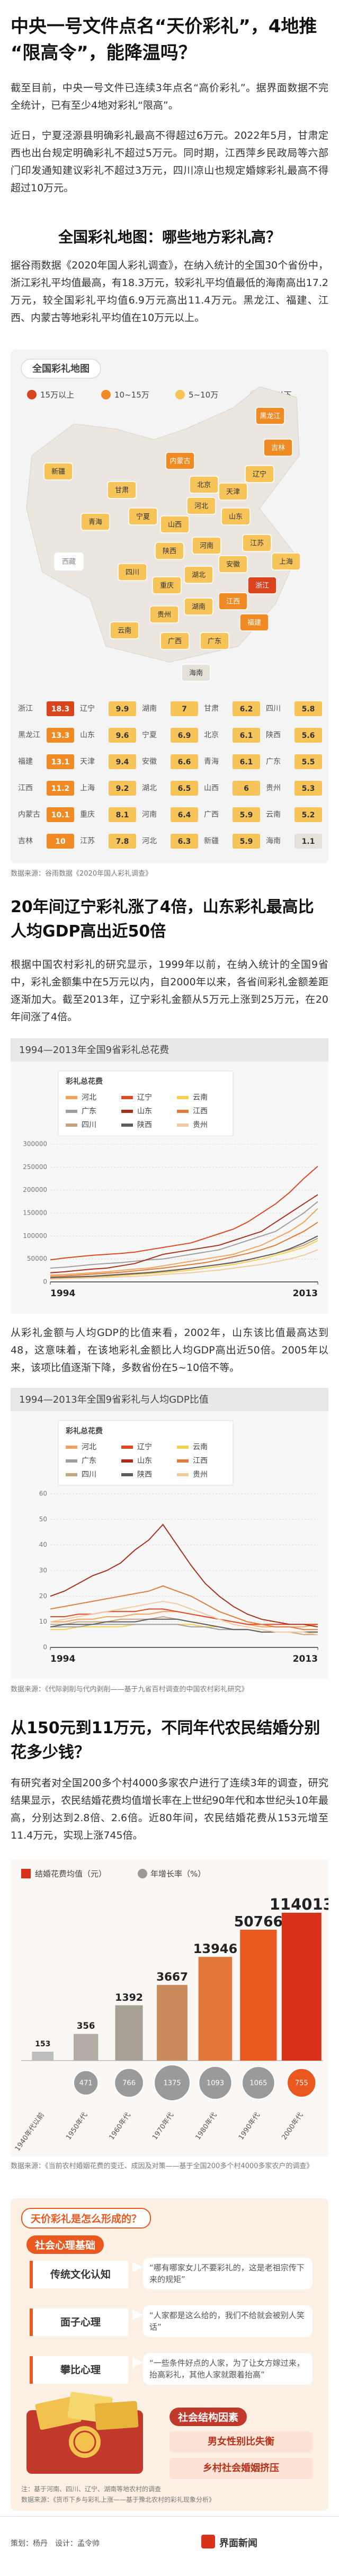 This screenshot has width=339, height=2576. What do you see at coordinates (211, 814) in the screenshot?
I see `table-name: 广西` at bounding box center [211, 814].